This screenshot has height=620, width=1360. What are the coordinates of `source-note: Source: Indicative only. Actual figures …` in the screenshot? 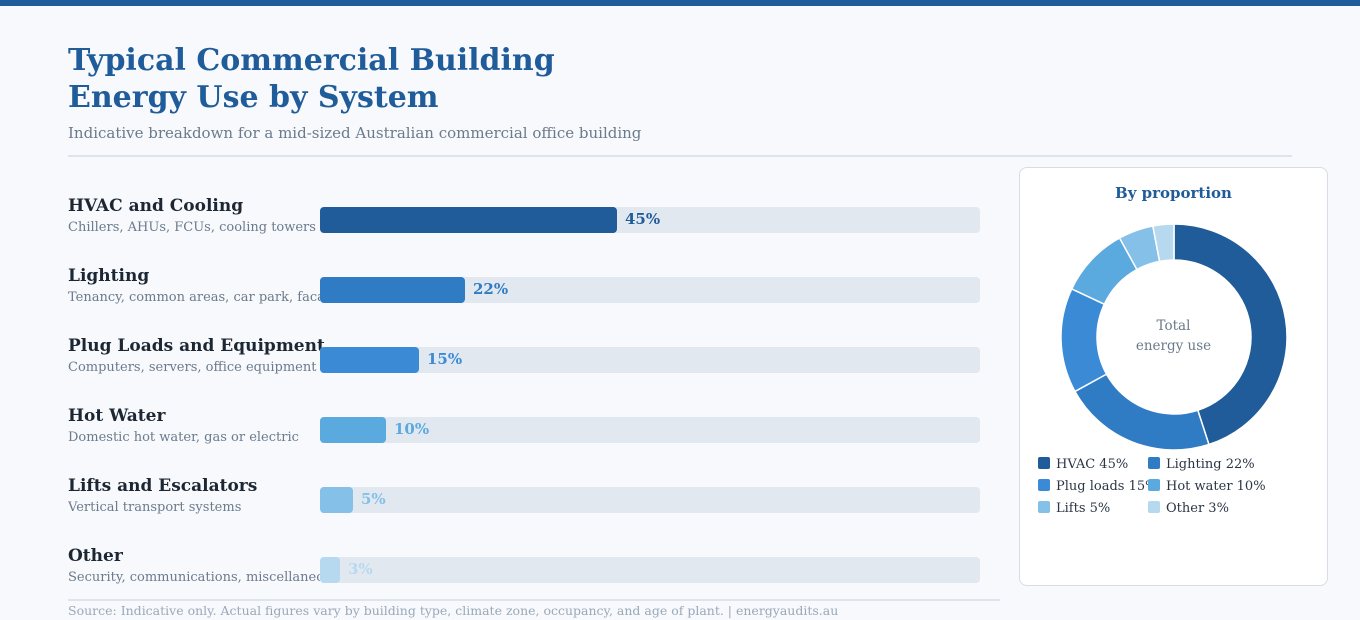 It's located at (453, 610).